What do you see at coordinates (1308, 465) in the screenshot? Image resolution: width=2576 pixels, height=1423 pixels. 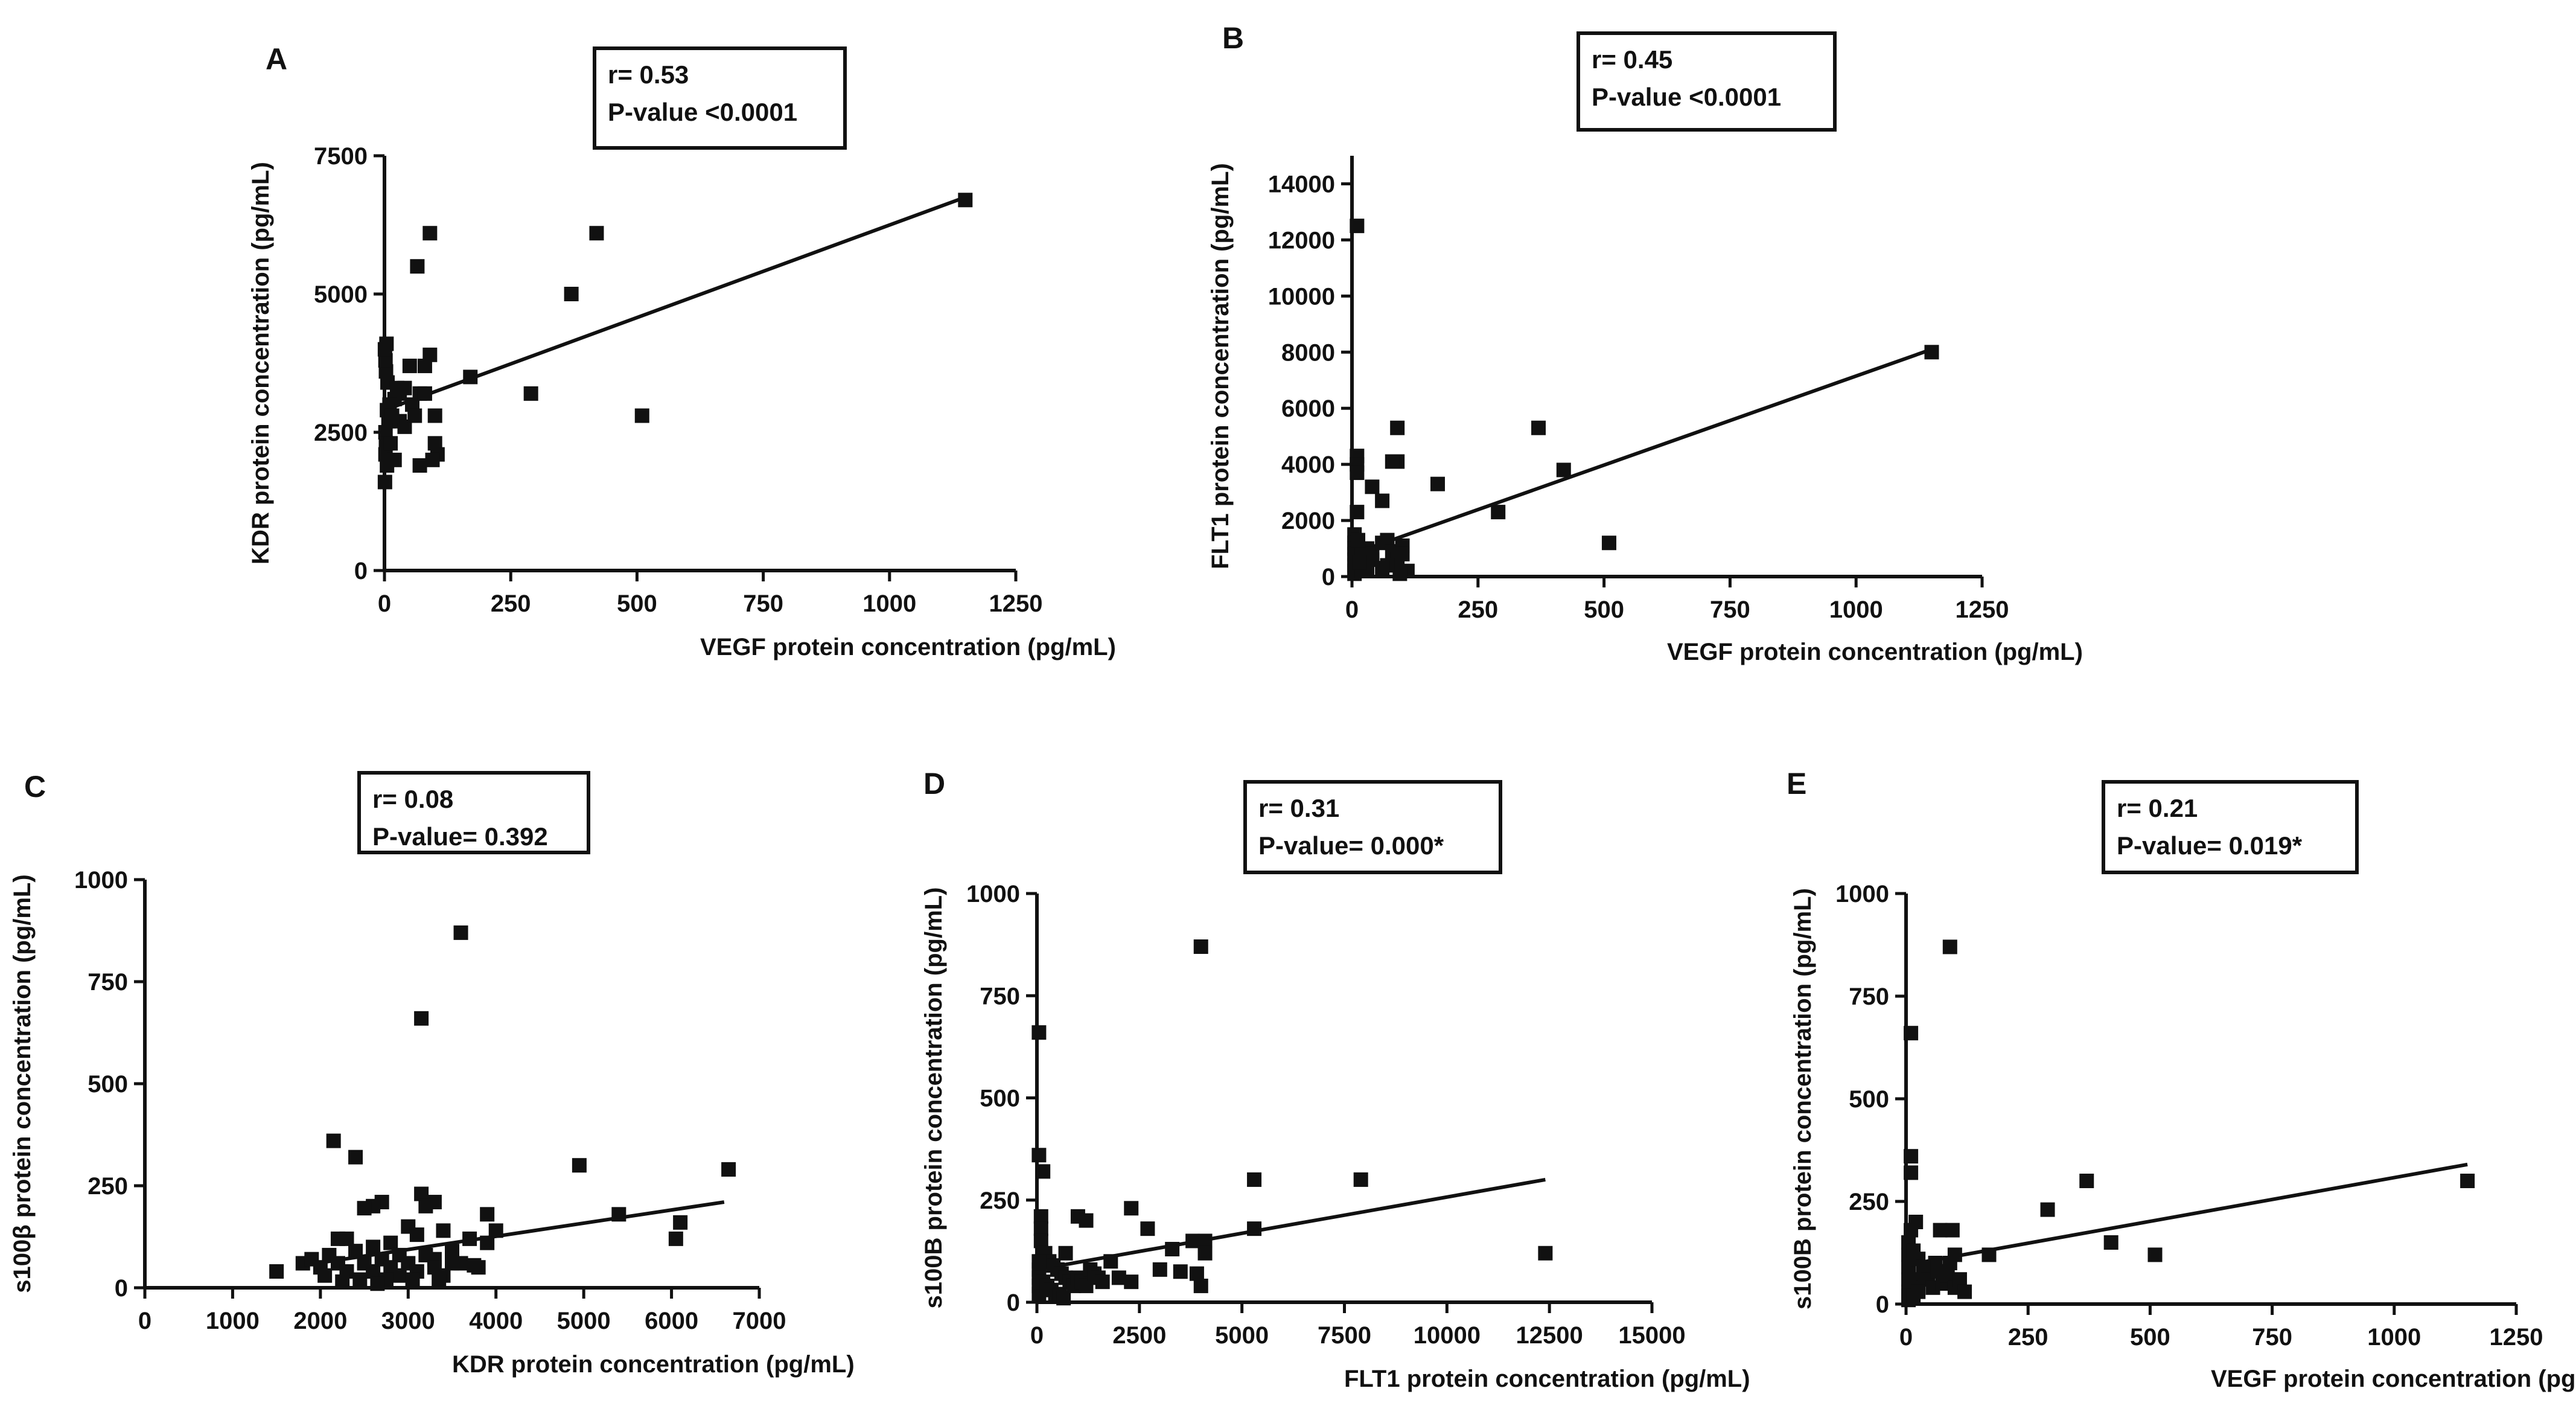 I see `y-tick-label: 4000` at bounding box center [1308, 465].